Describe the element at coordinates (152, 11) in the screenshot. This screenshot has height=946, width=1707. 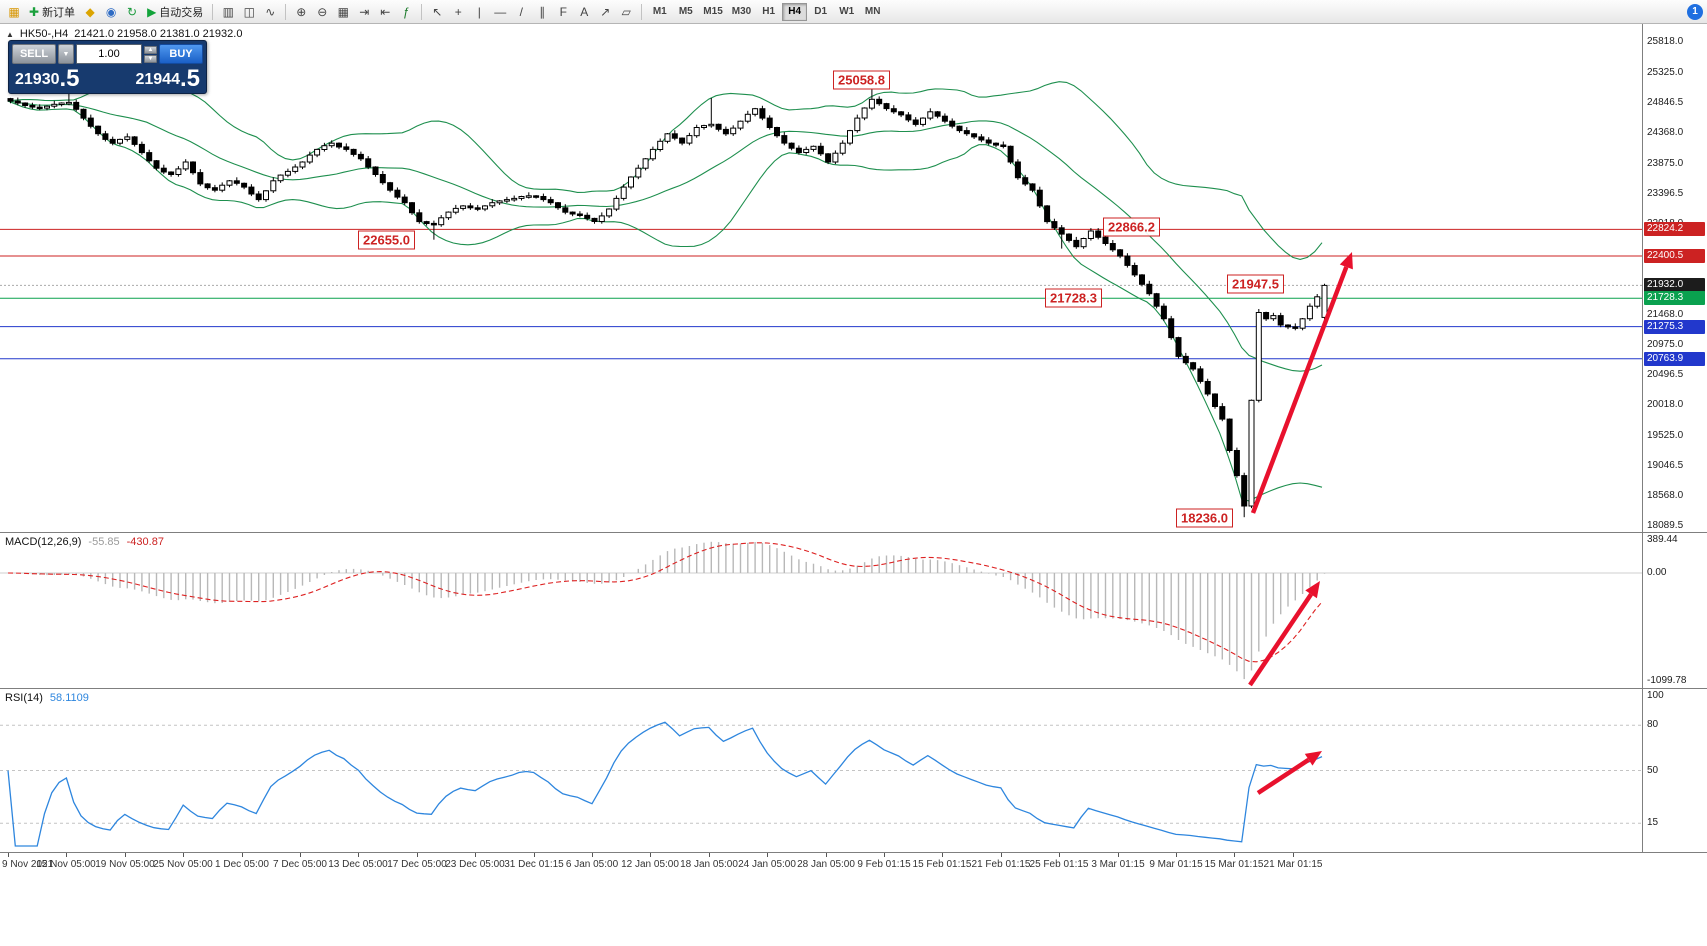
I see `autotrading-button-icon: ▶` at that location.